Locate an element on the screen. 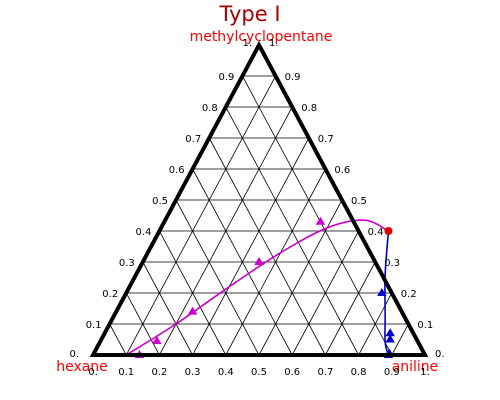 This screenshot has width=500, height=400. bottom-edge-tick-label: 0.9 is located at coordinates (392, 372).